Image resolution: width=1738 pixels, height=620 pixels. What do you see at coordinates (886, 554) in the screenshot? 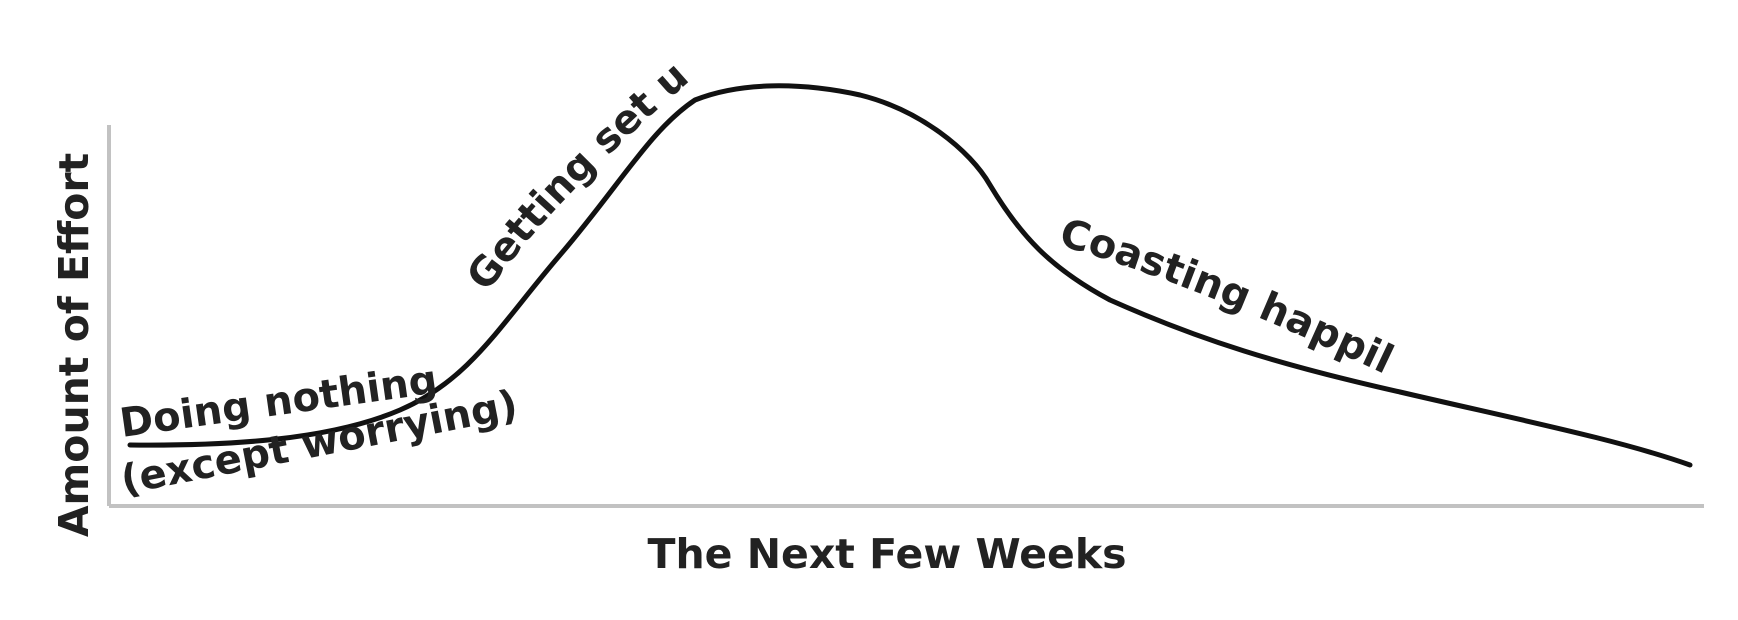
I see `x-axis-label: The Next Few Weeks` at bounding box center [886, 554].